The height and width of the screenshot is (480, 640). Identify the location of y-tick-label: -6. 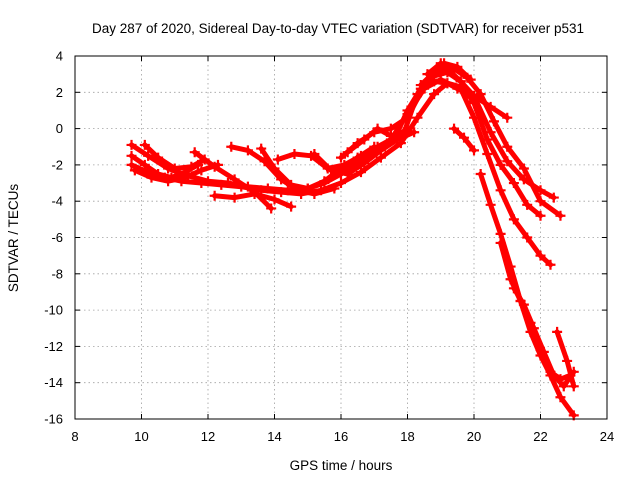
(57, 237).